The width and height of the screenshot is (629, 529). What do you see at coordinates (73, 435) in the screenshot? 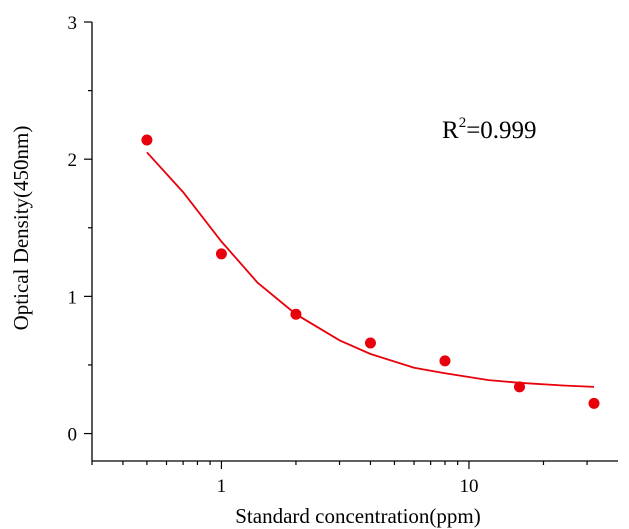
I see `y-tick-label: 0` at bounding box center [73, 435].